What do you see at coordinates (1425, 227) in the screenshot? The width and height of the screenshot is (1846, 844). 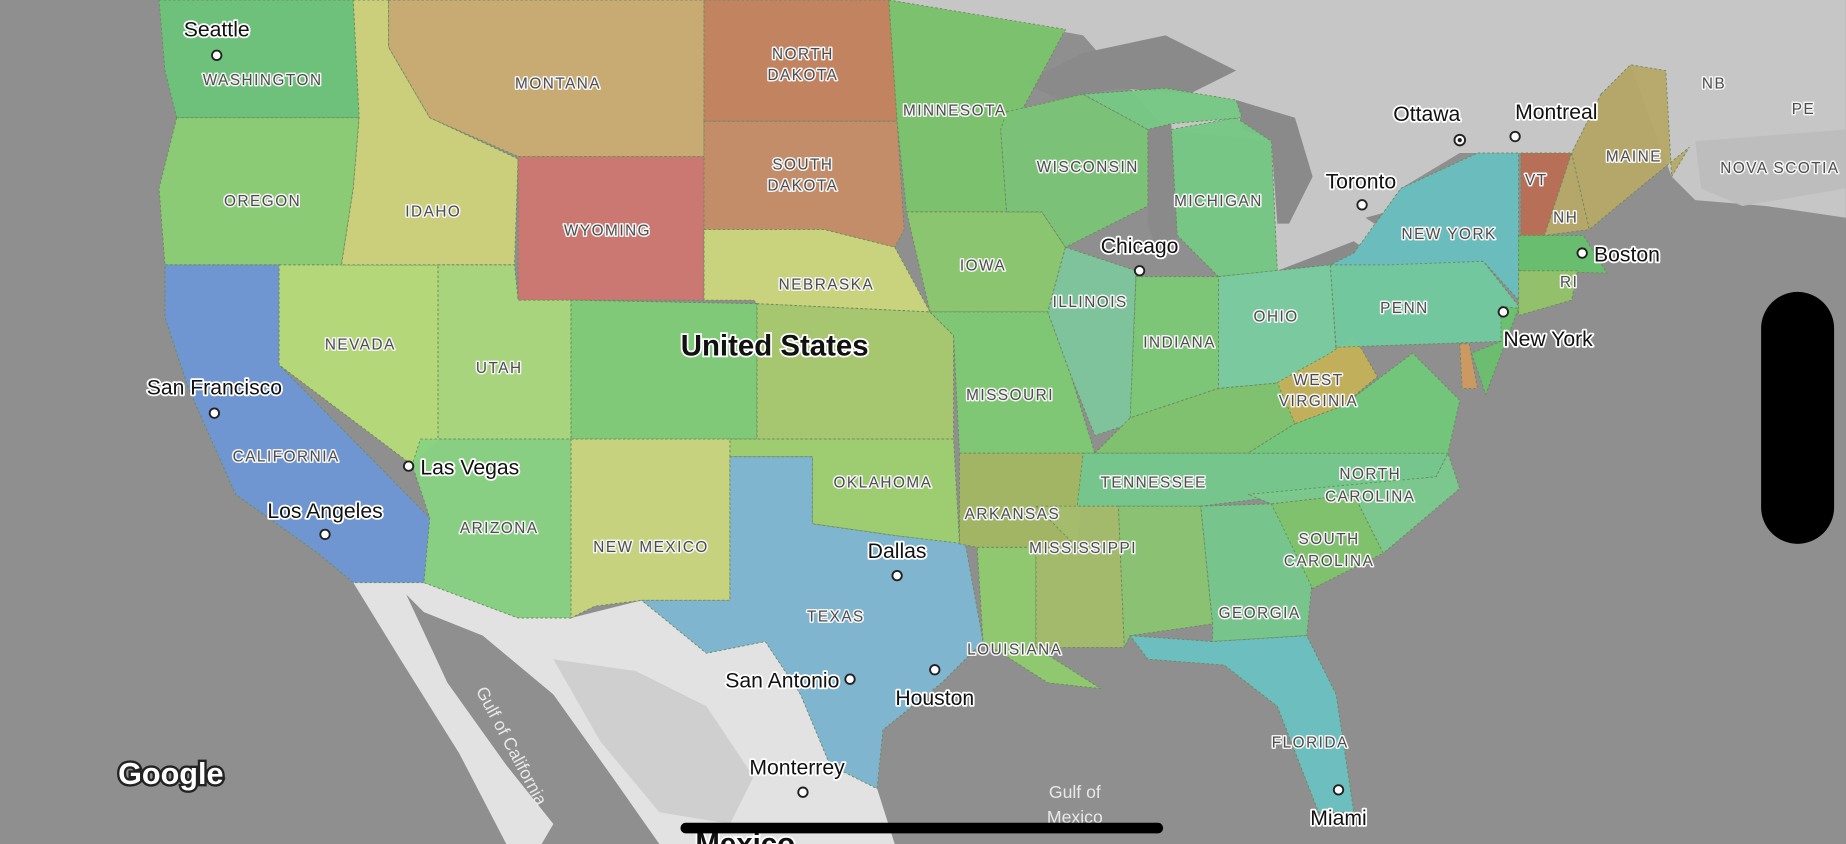 I see `state-new-york` at bounding box center [1425, 227].